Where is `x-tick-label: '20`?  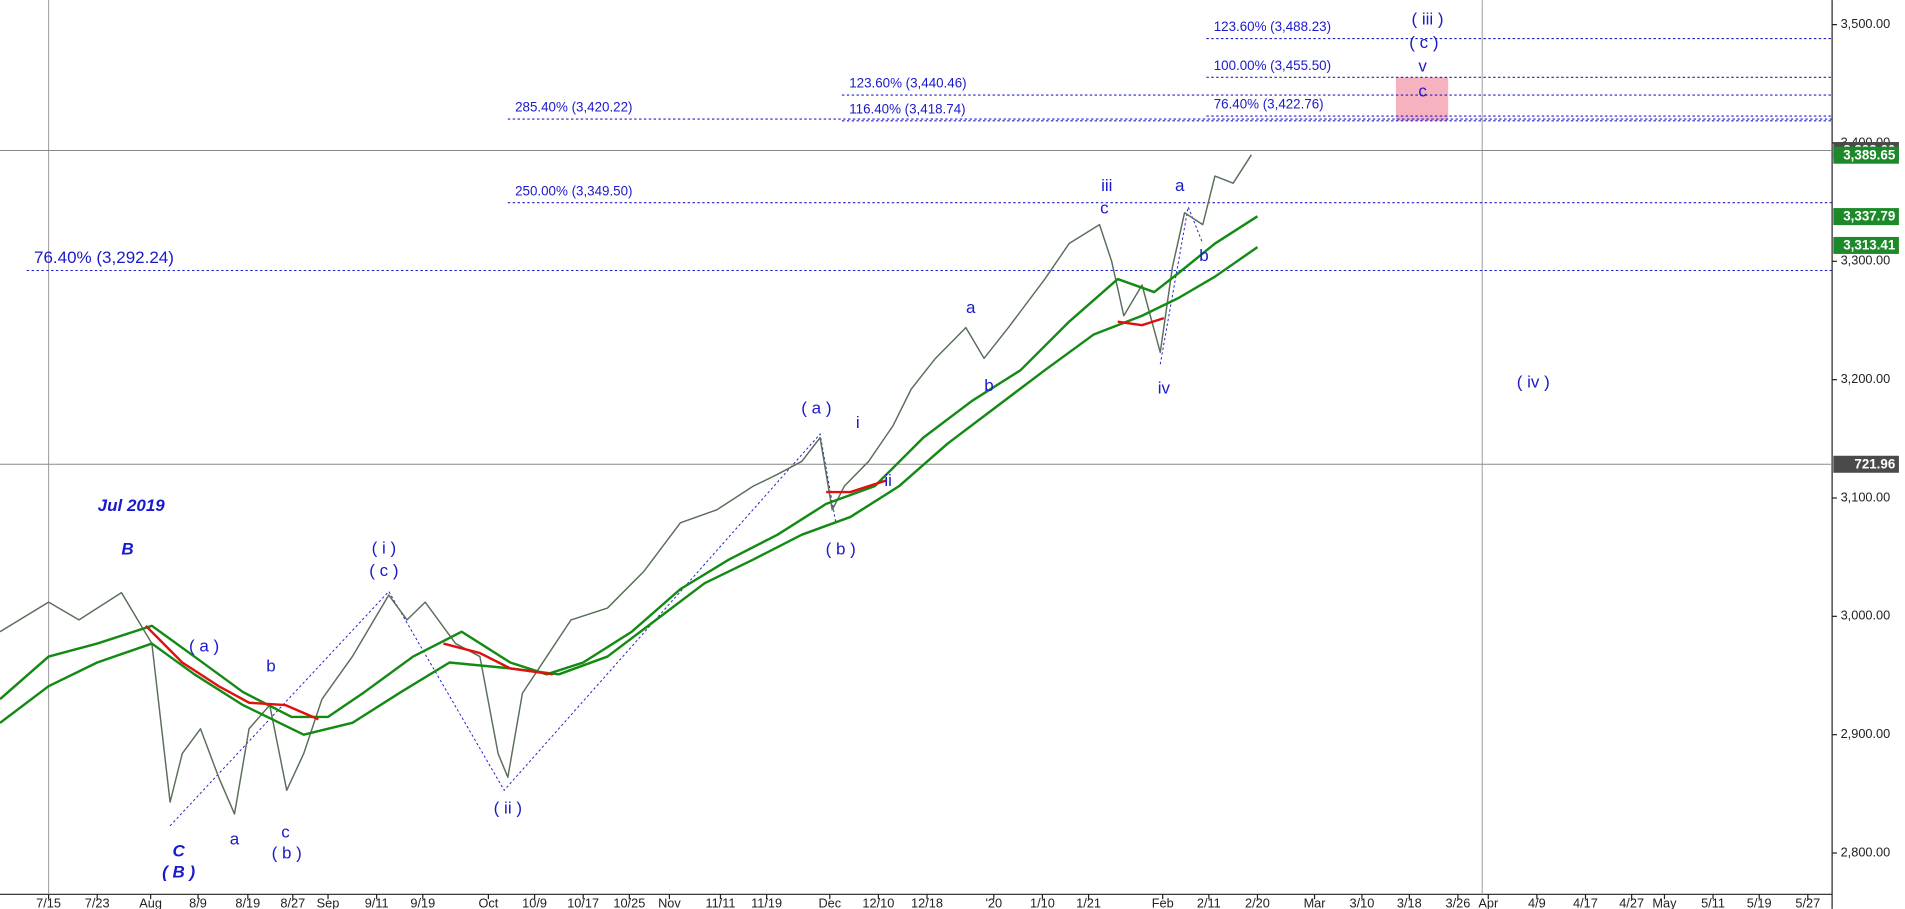 x-tick-label: '20 is located at coordinates (993, 902).